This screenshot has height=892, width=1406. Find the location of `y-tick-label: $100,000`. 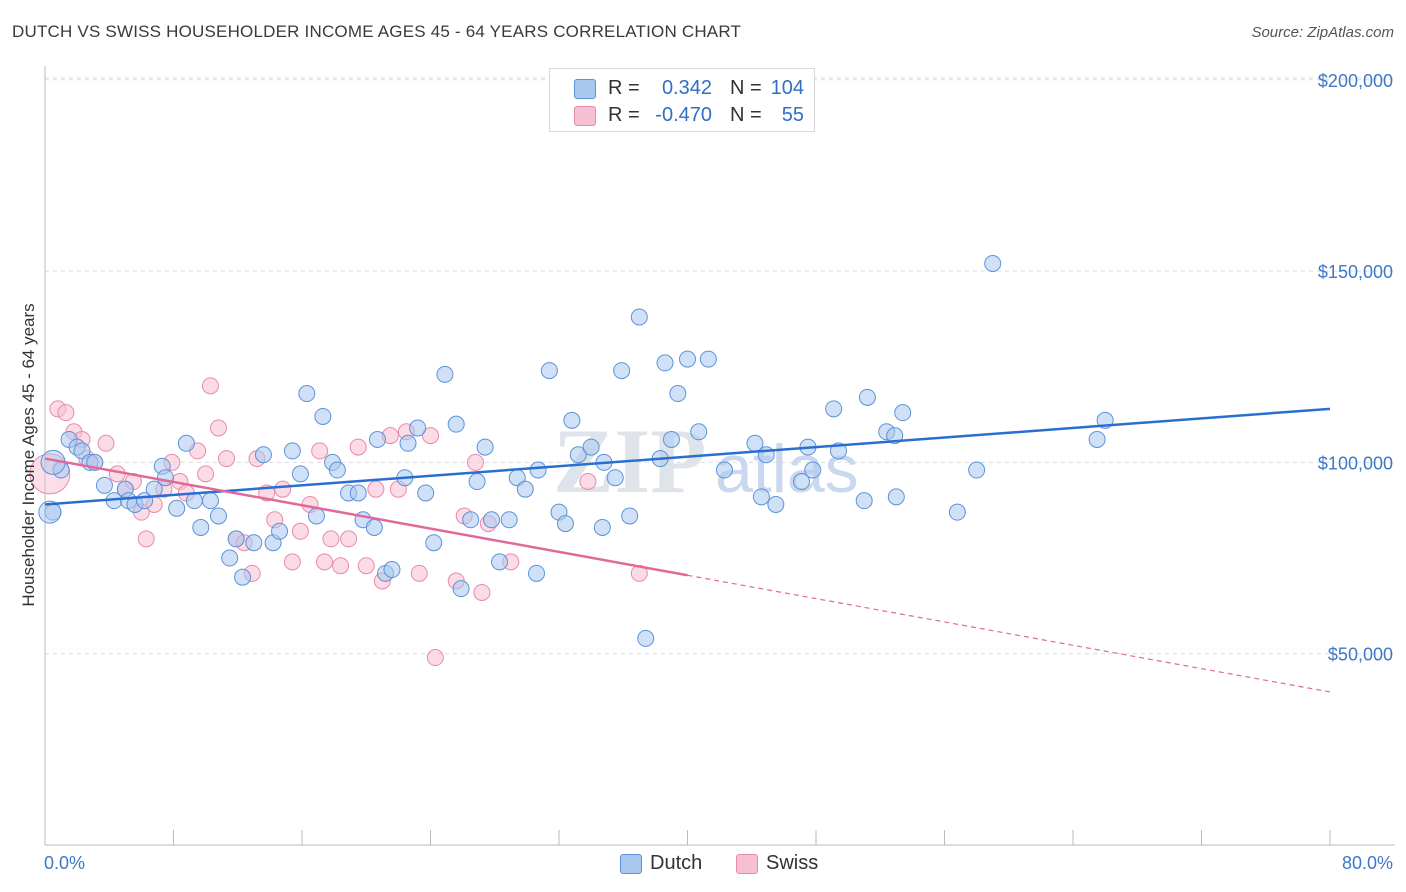

y-tick-label: $100,000 is located at coordinates (1355, 463).